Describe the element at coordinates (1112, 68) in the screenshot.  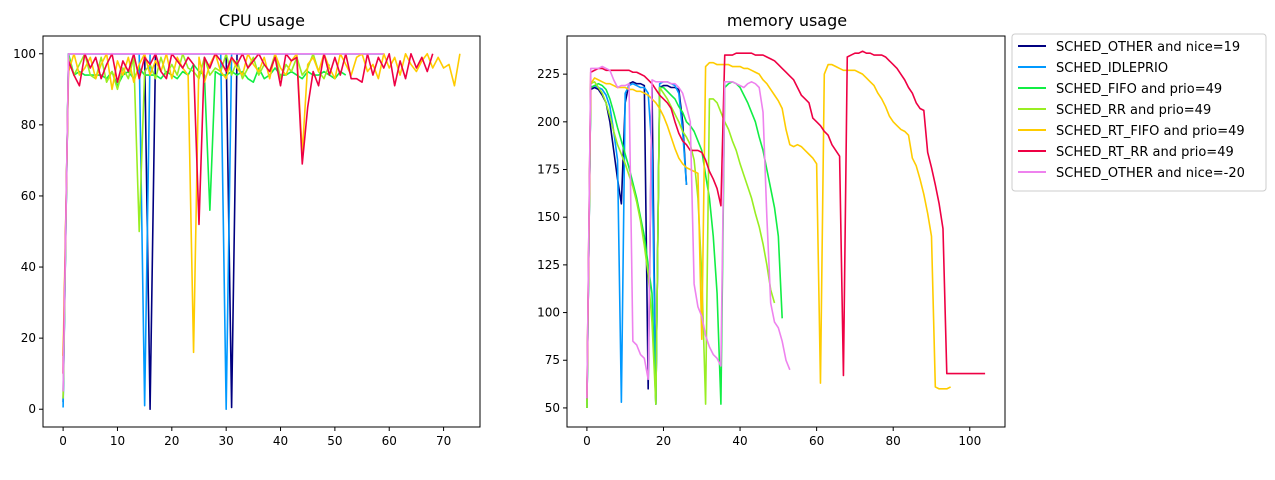
I see `legend-label: SCHED_IDLEPRIO` at that location.